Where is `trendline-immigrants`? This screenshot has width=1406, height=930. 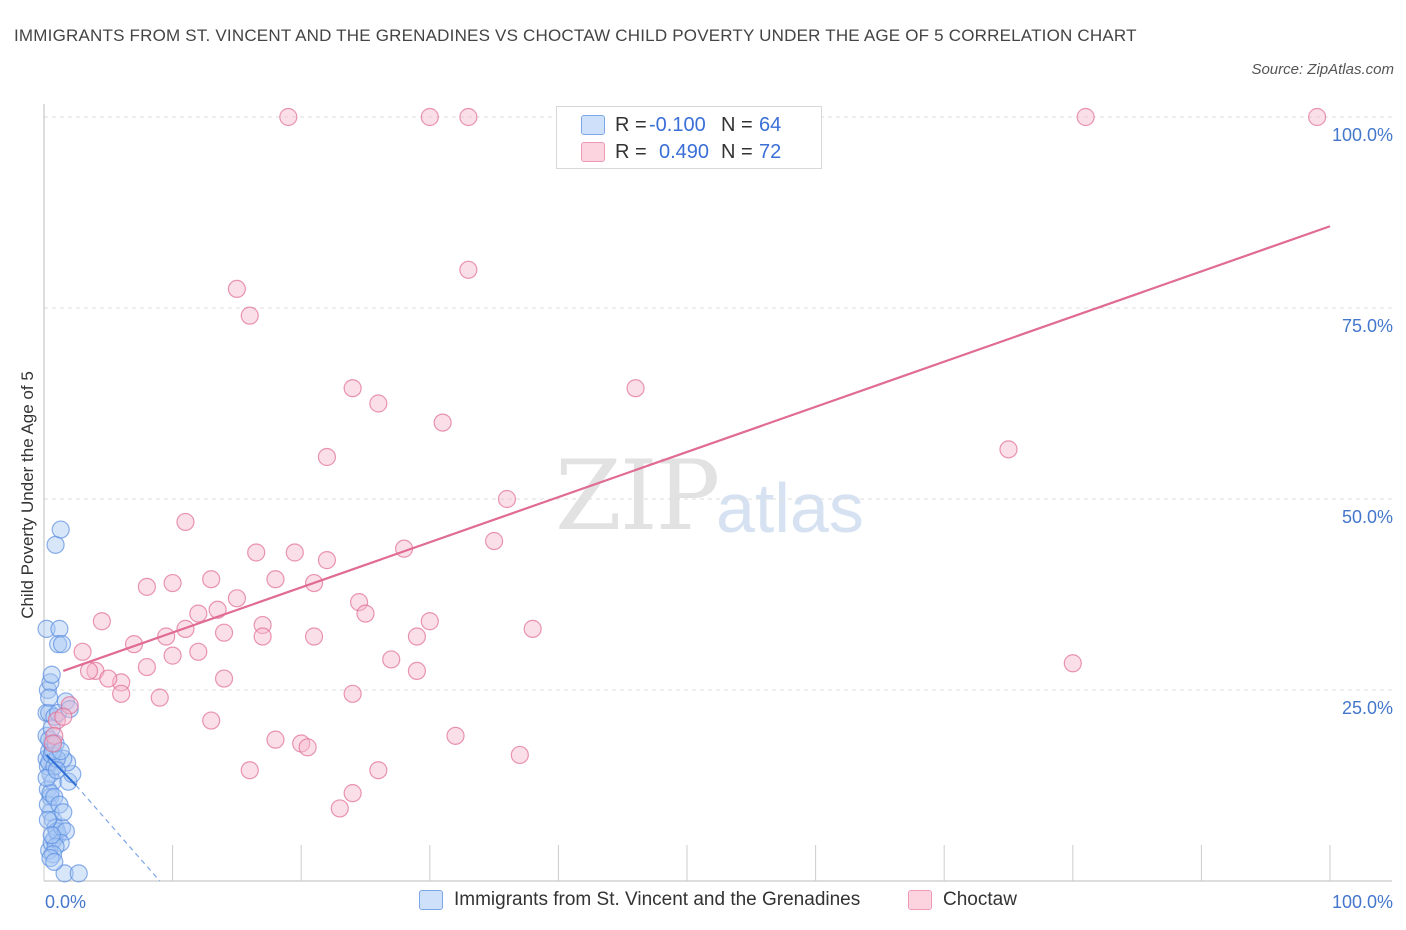
trendline-immigrants is located at coordinates (61, 770).